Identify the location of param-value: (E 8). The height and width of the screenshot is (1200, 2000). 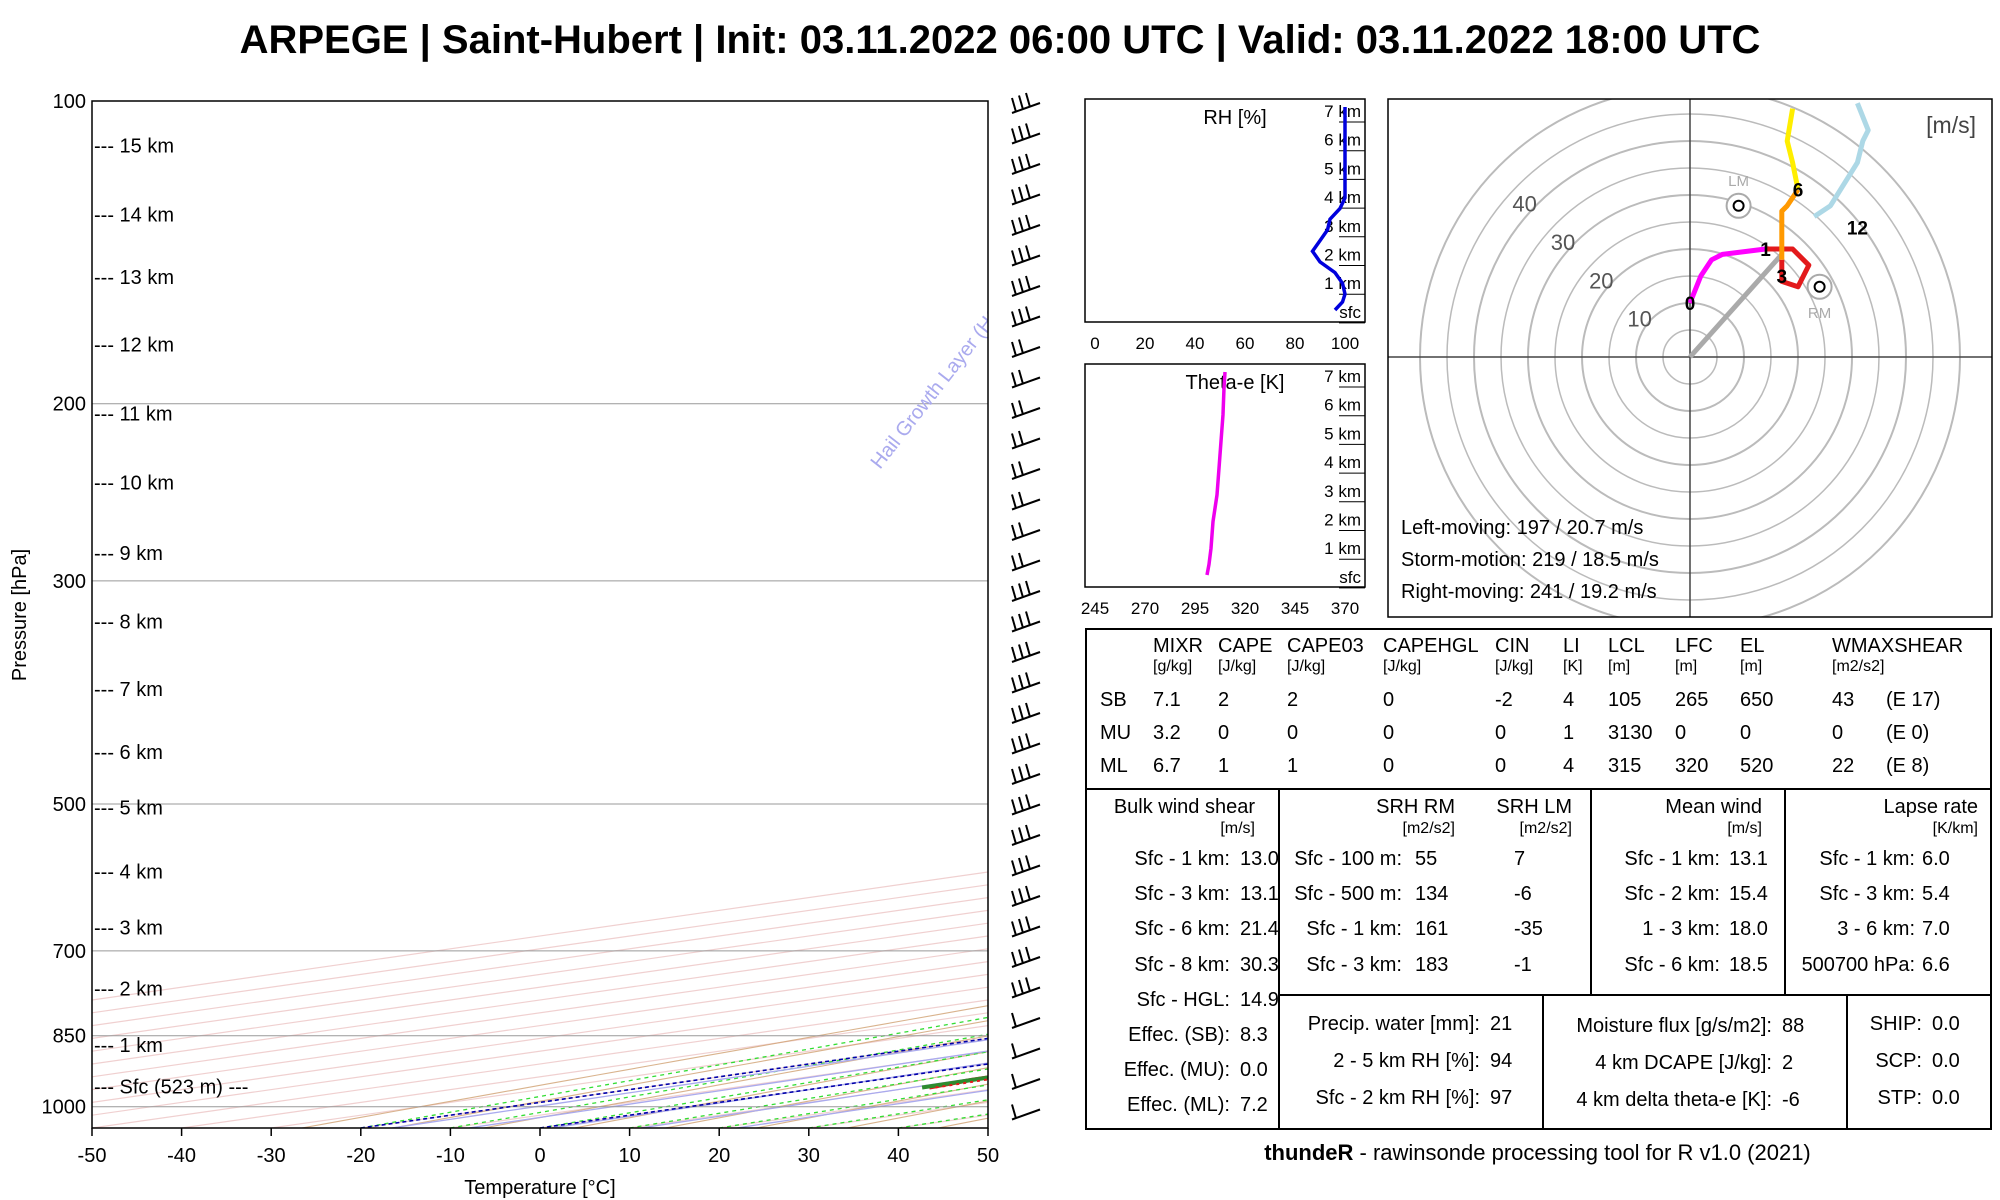
(1908, 766).